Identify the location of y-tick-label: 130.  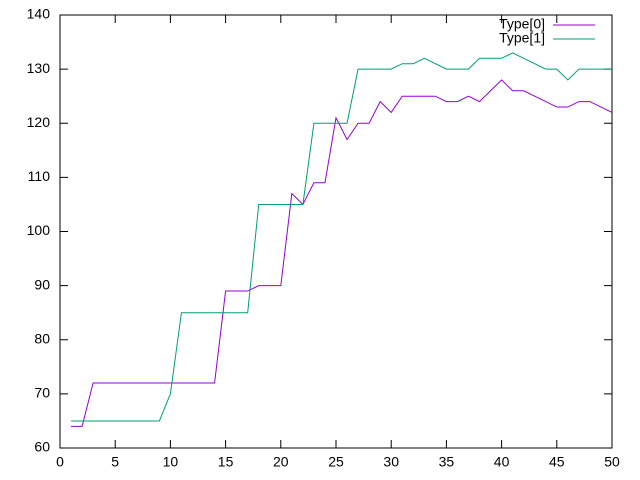
(39, 68).